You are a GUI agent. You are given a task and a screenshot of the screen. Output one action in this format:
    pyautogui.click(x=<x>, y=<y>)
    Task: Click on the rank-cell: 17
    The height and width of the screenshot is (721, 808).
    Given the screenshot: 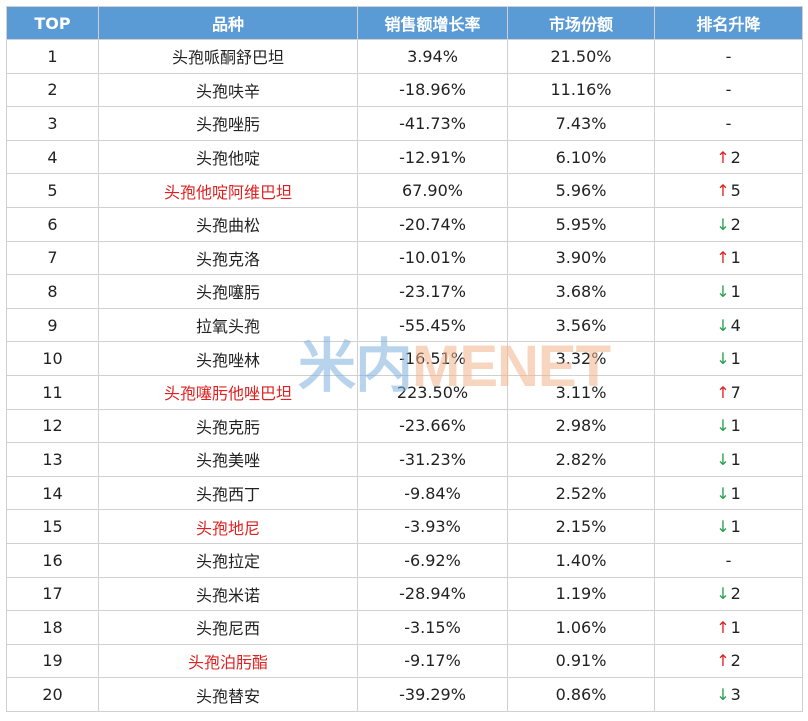 What is the action you would take?
    pyautogui.click(x=52, y=594)
    